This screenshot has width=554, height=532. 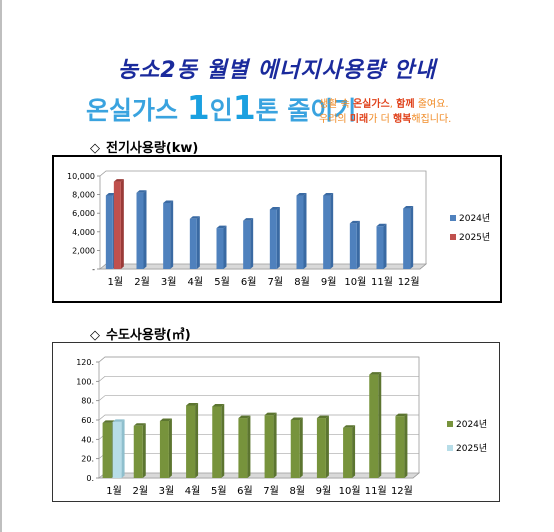 What do you see at coordinates (409, 282) in the screenshot?
I see `electricity-chart-x-tick-label: 12월` at bounding box center [409, 282].